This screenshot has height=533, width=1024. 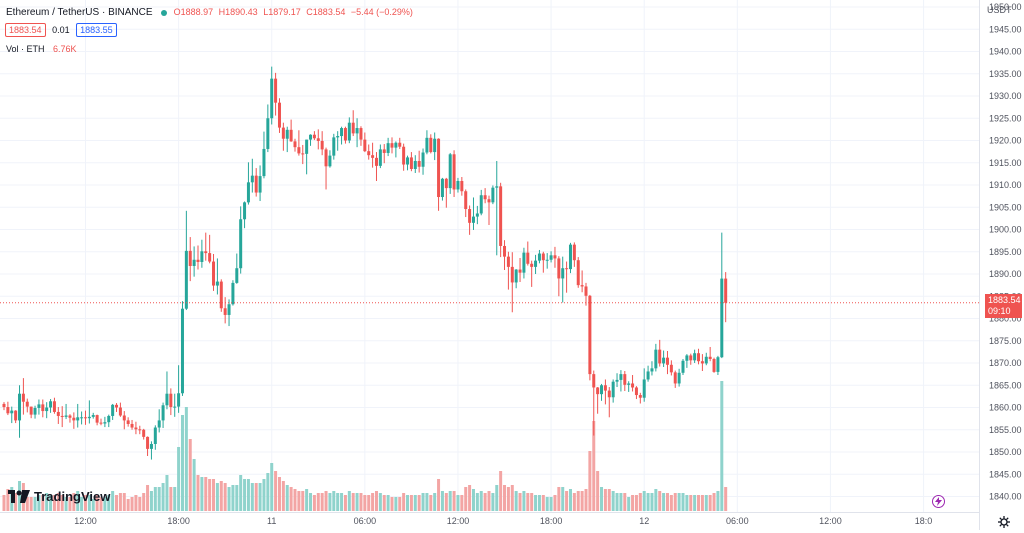 I want to click on buy-price-button: 1883.55, so click(x=96, y=30).